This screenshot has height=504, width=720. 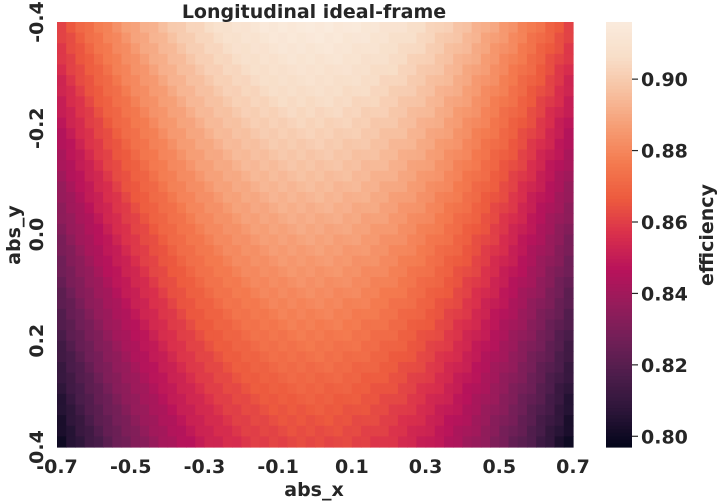 What do you see at coordinates (664, 152) in the screenshot?
I see `colorbar-tick-label: 0.88` at bounding box center [664, 152].